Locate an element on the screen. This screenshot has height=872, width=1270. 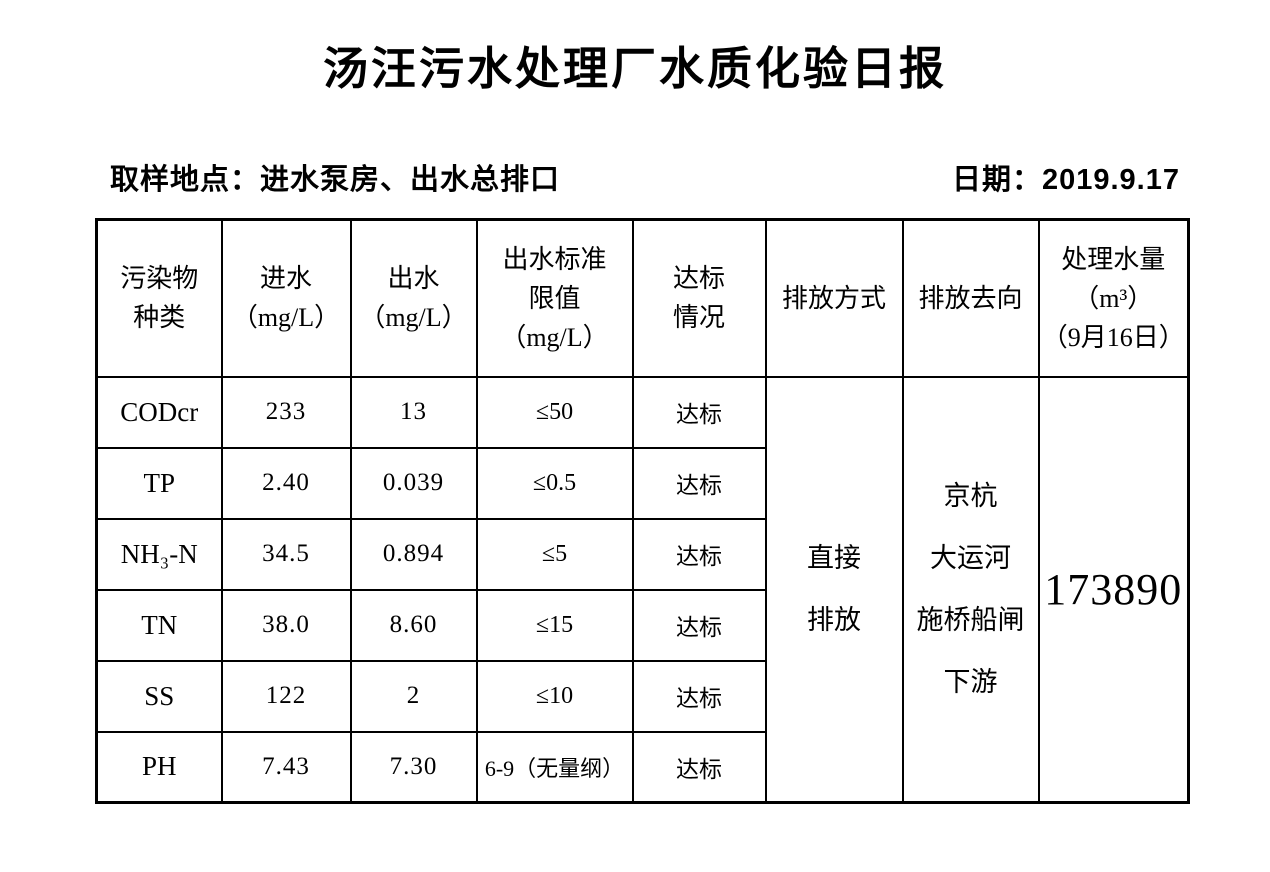
cell-pollutant: TN is located at coordinates (159, 625).